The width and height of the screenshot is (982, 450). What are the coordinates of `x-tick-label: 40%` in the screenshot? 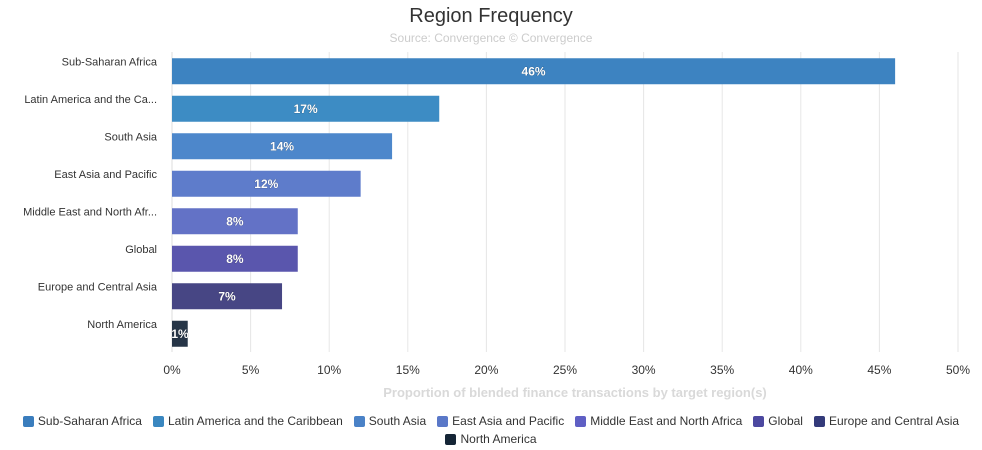 It's located at (801, 370).